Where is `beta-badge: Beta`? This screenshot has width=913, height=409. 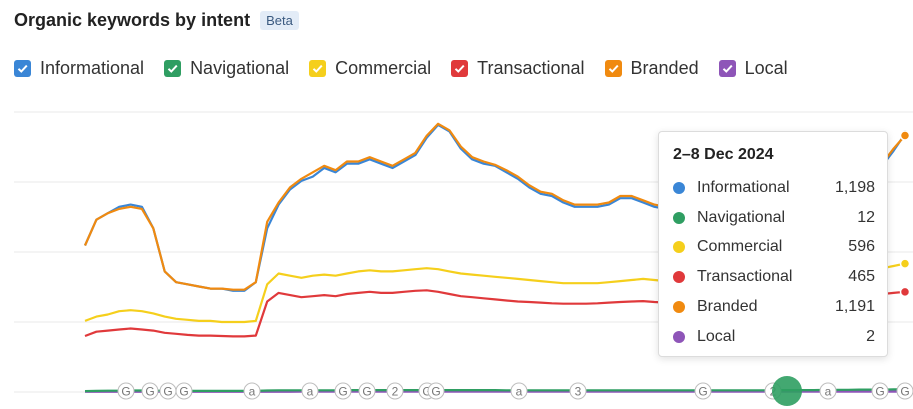 beta-badge: Beta is located at coordinates (279, 20).